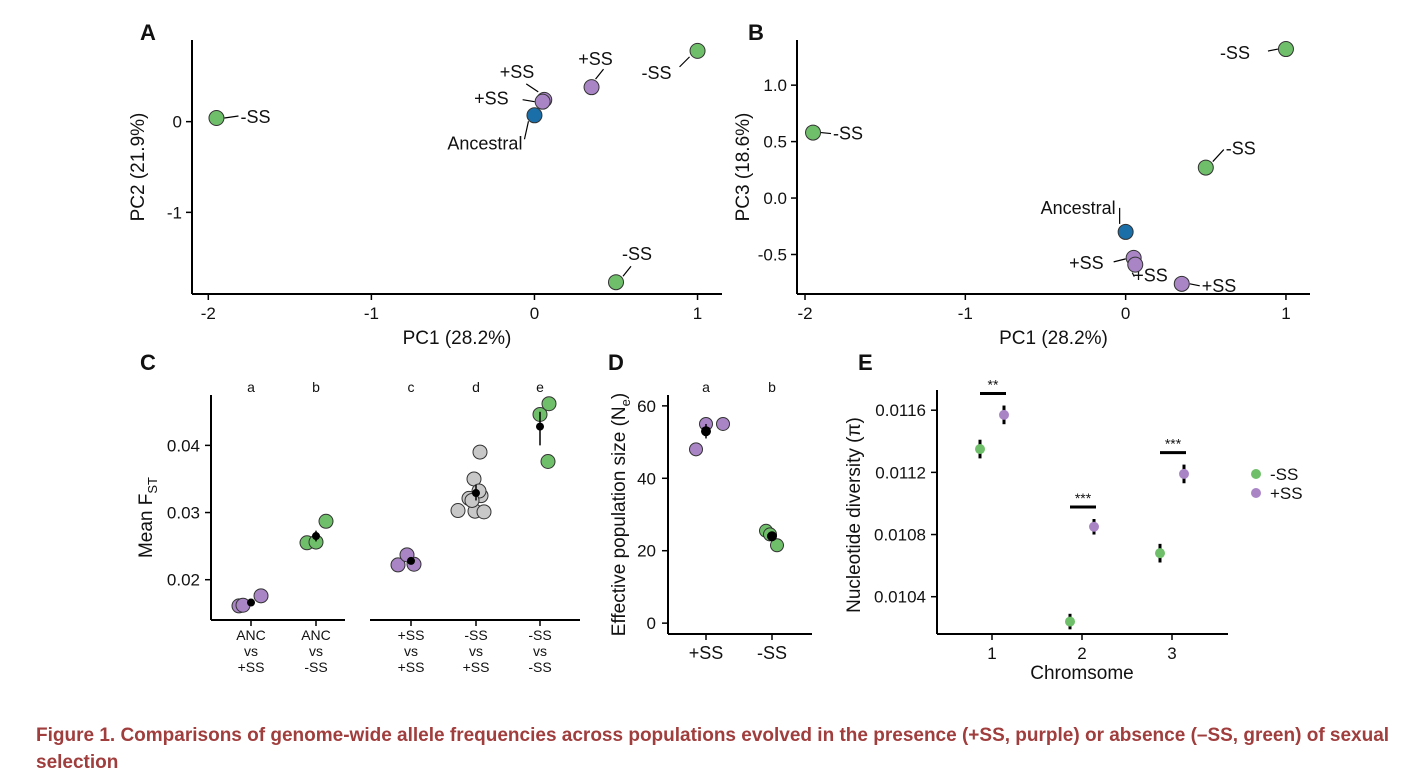 The image size is (1424, 776). Describe the element at coordinates (411, 387) in the screenshot. I see `significance-letter: c` at that location.